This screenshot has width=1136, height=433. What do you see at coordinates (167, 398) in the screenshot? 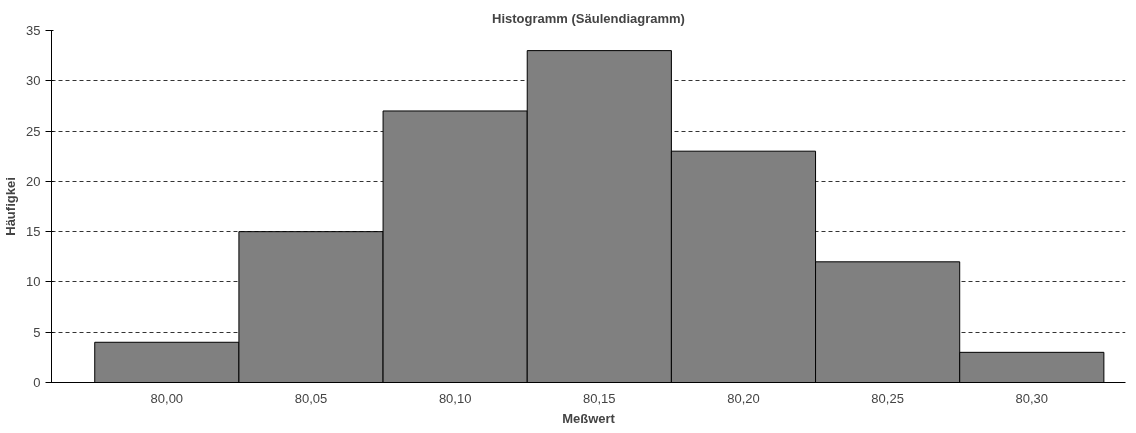
I see `x-tick-label: 80,00` at bounding box center [167, 398].